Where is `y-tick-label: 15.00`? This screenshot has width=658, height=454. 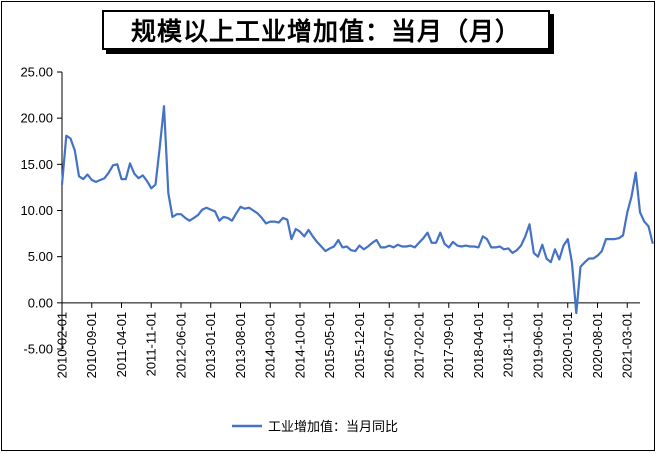 y-tick-label: 15.00 is located at coordinates (36, 164).